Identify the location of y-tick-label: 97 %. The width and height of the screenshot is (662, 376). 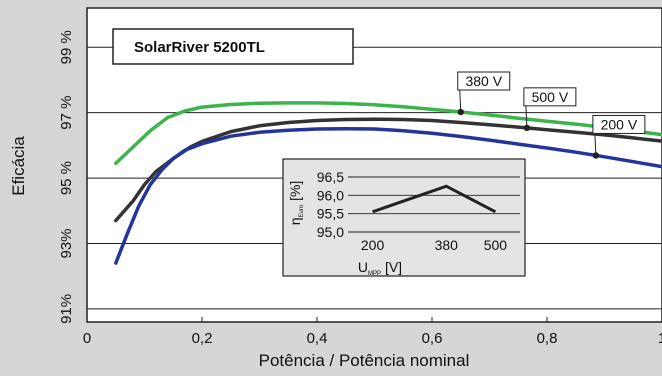
(66, 113).